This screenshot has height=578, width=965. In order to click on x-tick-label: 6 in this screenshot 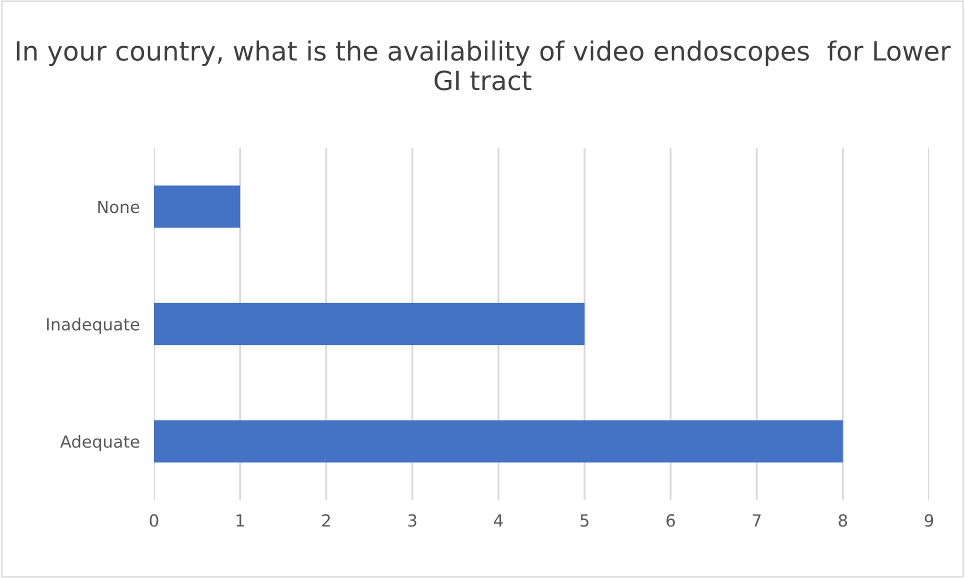, I will do `click(670, 520)`.